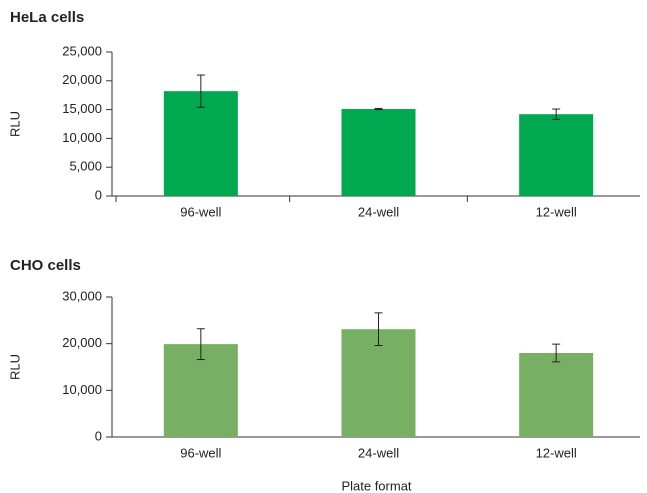  Describe the element at coordinates (47, 17) in the screenshot. I see `chart-title: HeLa cells` at that location.